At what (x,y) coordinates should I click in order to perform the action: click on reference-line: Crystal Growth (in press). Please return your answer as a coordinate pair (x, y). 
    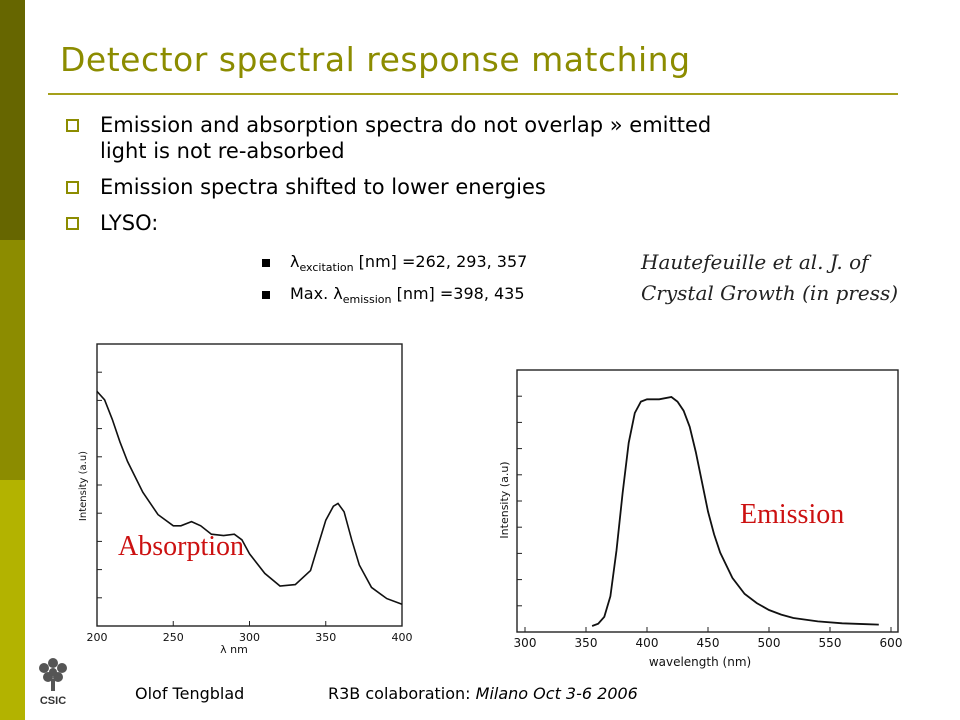
    Looking at the image, I should click on (770, 293).